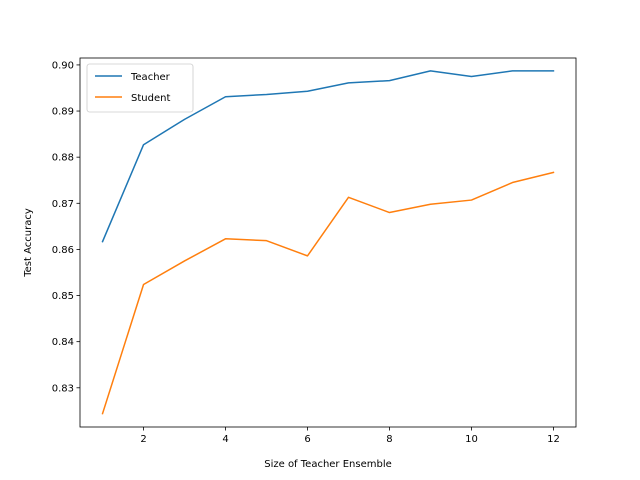 The image size is (640, 480). I want to click on y-tick-label: 0.86, so click(63, 250).